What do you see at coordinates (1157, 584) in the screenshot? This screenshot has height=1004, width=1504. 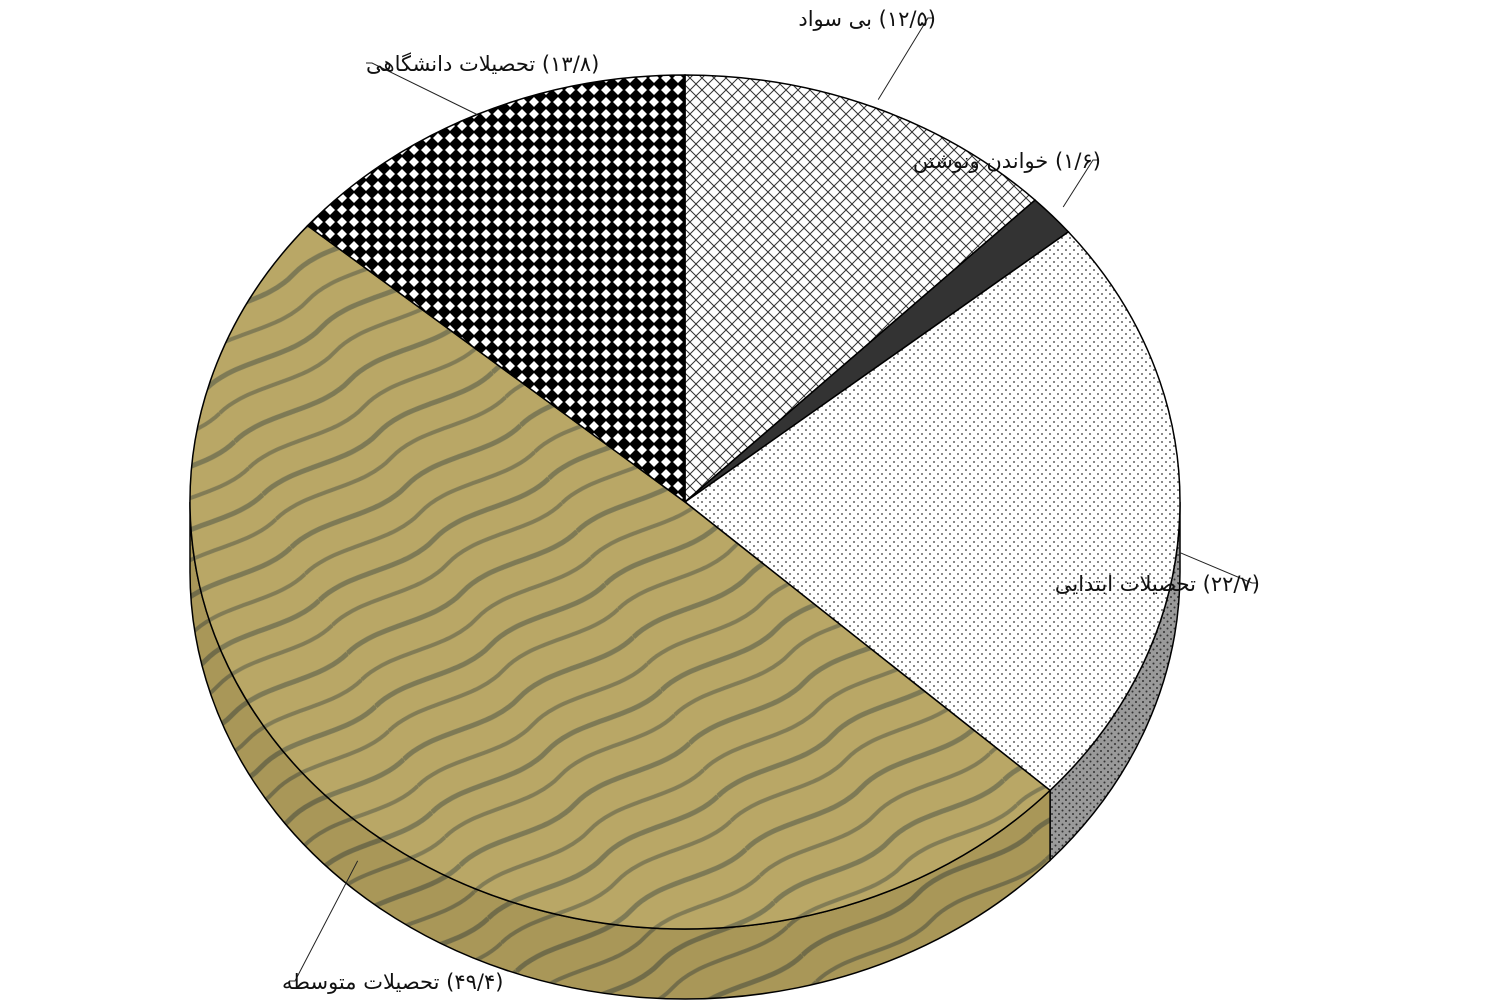 I see `slice-label-2: (۲۲/۷) تحصیلات ابتدایی` at bounding box center [1157, 584].